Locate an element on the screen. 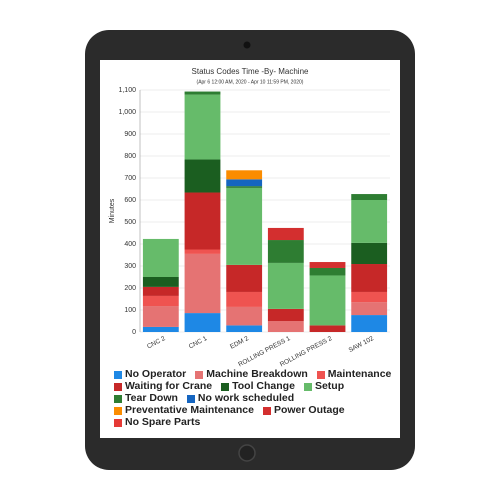 The image size is (500, 500). legend-label: Tear Down is located at coordinates (151, 398).